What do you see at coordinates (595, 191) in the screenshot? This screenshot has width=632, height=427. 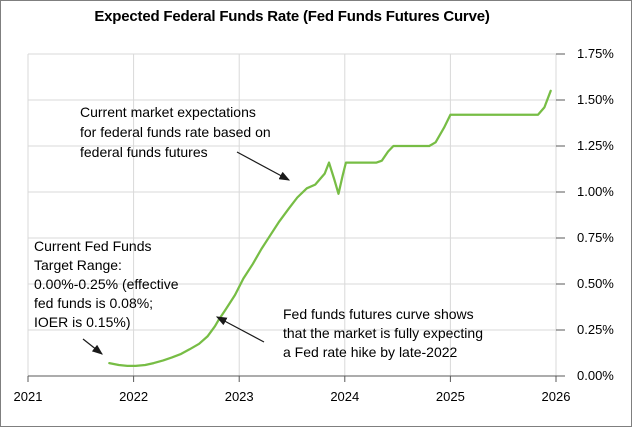 I see `y-axis-label-1.00%: 1.00%` at bounding box center [595, 191].